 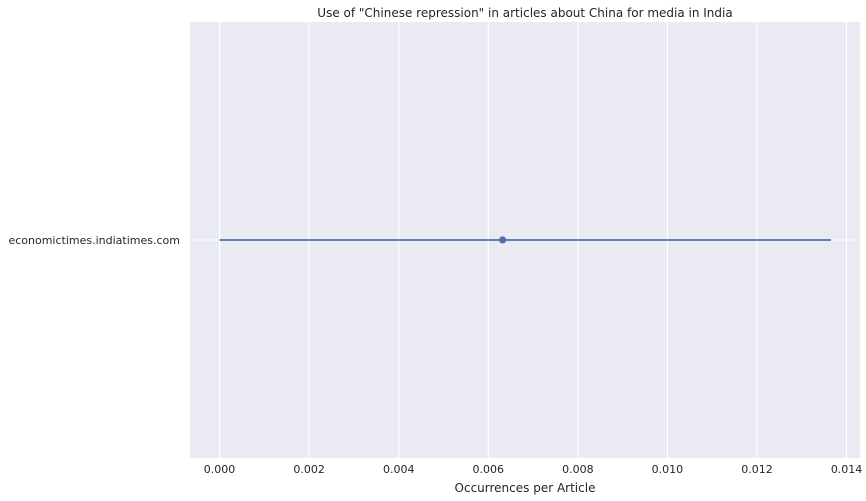 I want to click on x-tick-label: 0.006, so click(x=489, y=469).